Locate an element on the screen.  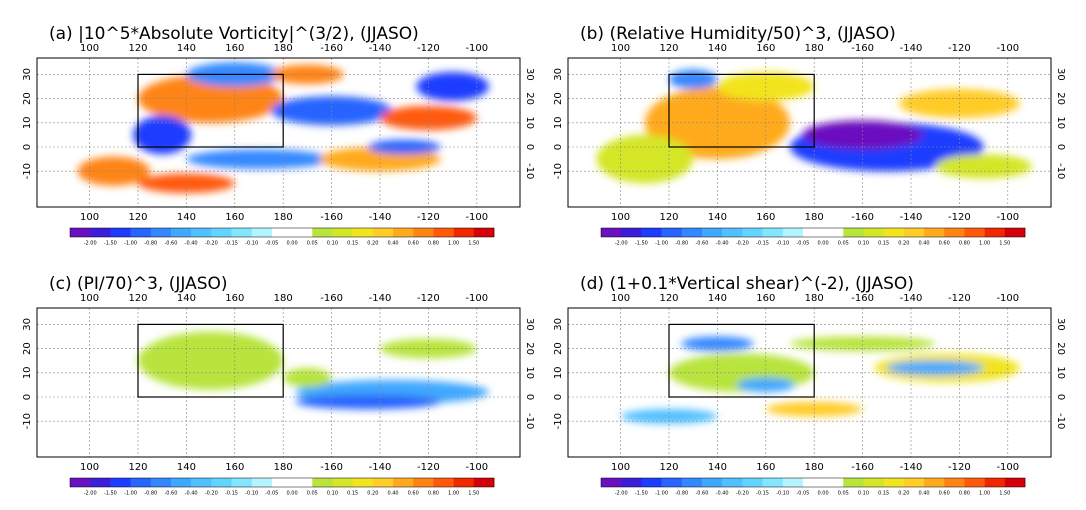
colorbar-label: -0.40 is located at coordinates (191, 494).